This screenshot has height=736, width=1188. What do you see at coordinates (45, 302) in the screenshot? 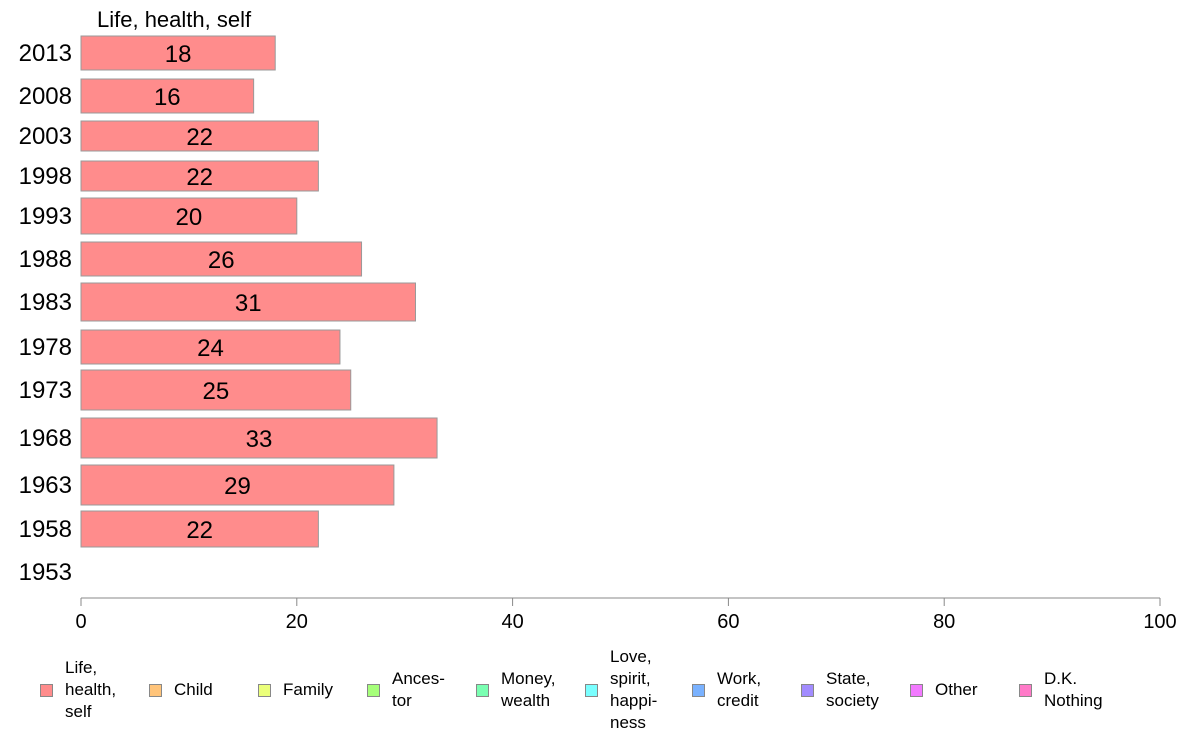
I see `y-tick-label: 1983` at bounding box center [45, 302].